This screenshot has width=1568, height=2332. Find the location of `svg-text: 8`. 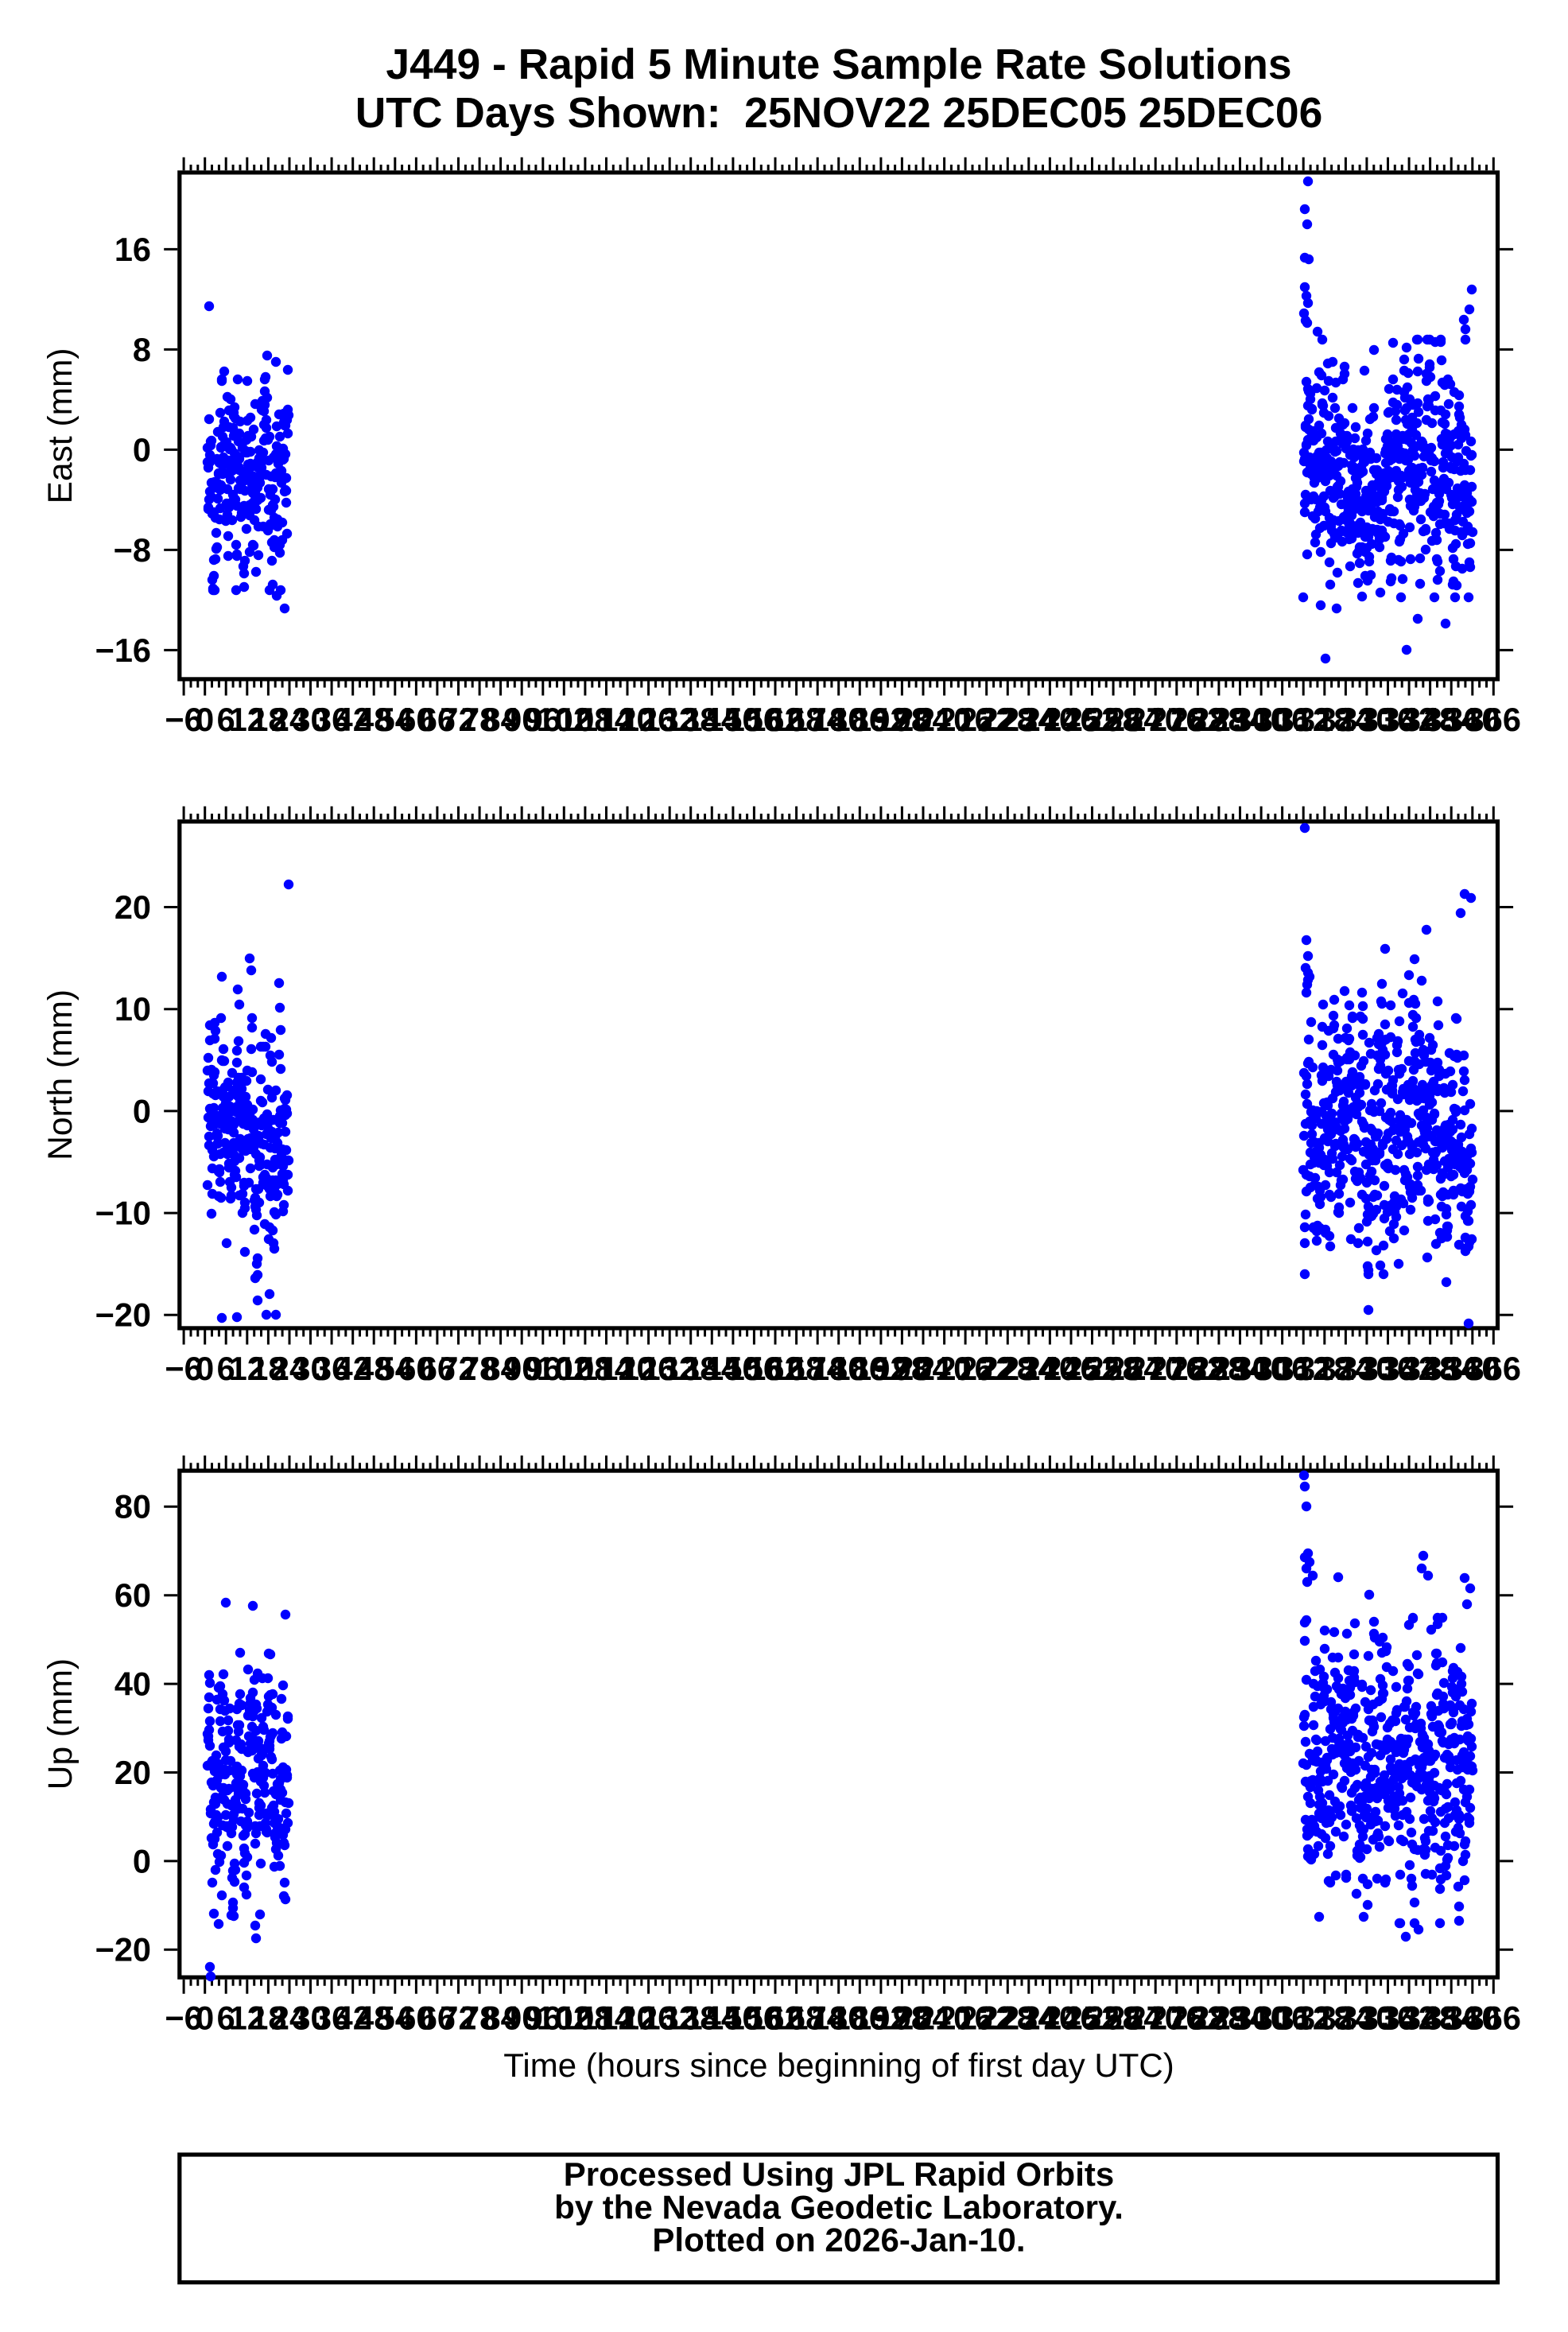

svg-text: 8 is located at coordinates (142, 350).